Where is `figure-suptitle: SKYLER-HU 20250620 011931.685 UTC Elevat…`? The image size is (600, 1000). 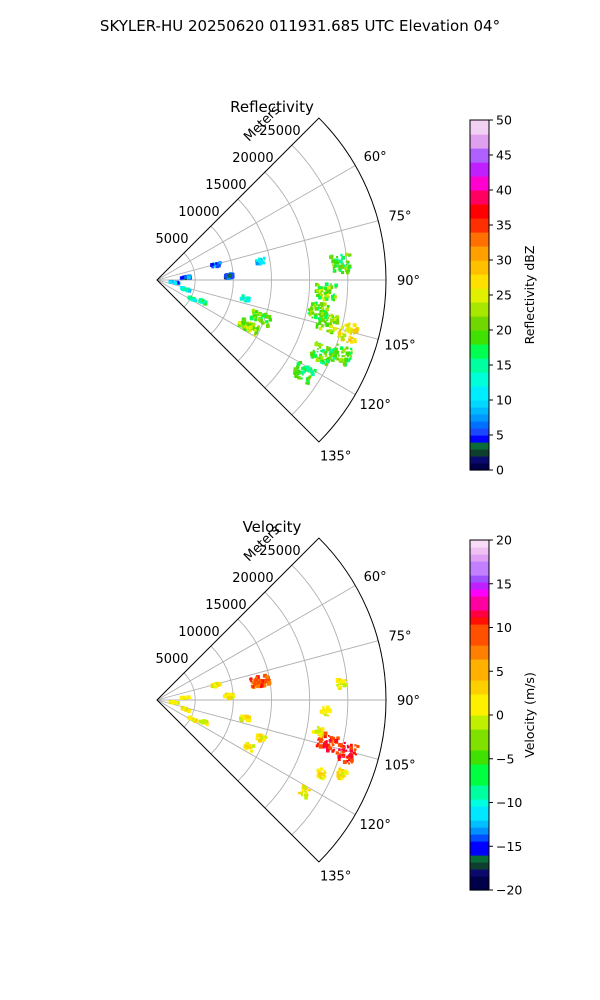 figure-suptitle: SKYLER-HU 20250620 011931.685 UTC Elevat… is located at coordinates (300, 26).